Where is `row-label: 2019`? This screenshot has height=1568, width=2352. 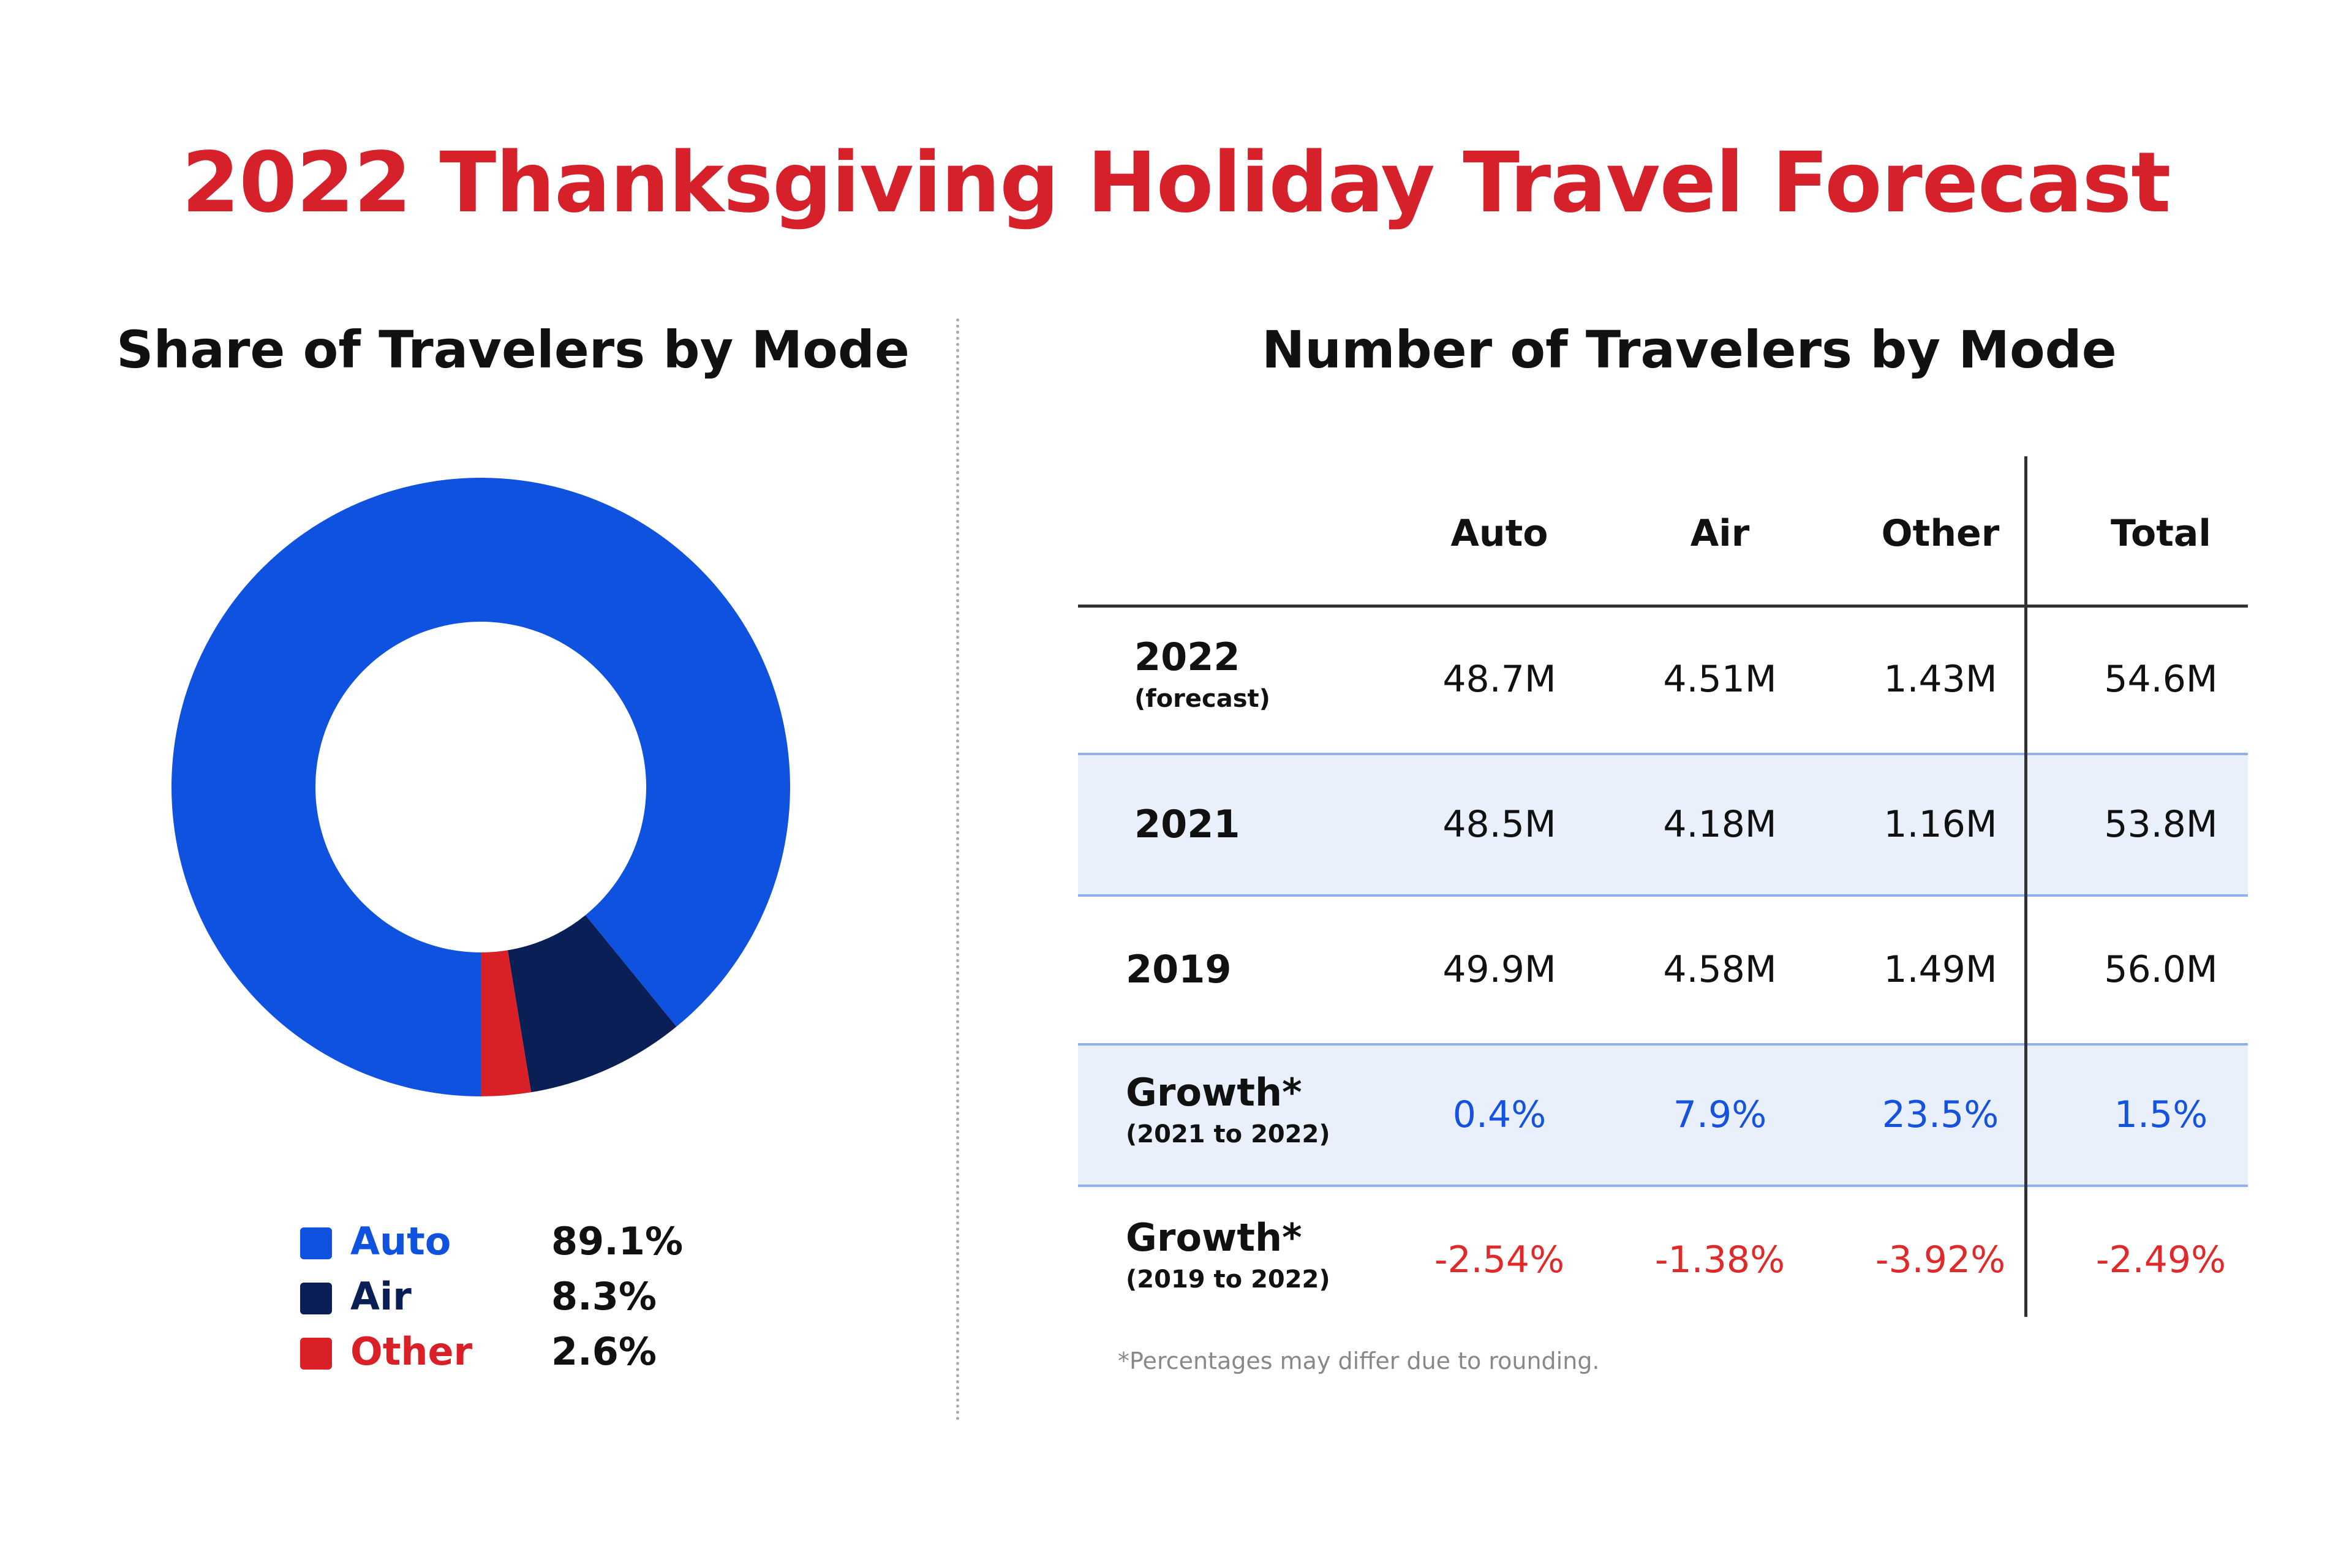 row-label: 2019 is located at coordinates (1179, 970).